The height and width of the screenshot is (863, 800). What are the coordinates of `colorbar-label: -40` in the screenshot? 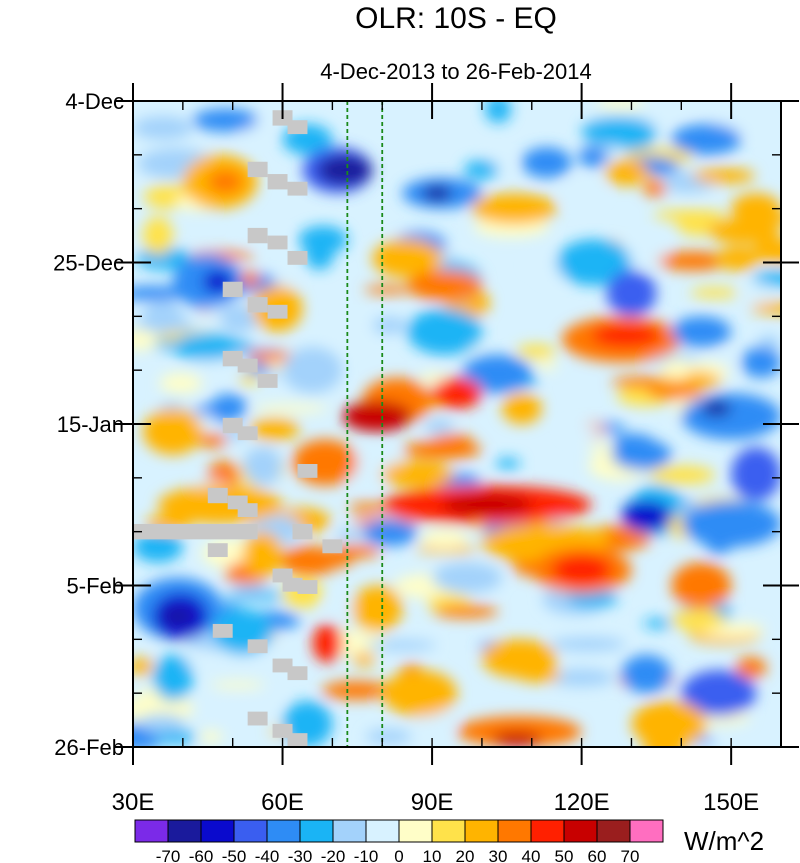 It's located at (267, 855).